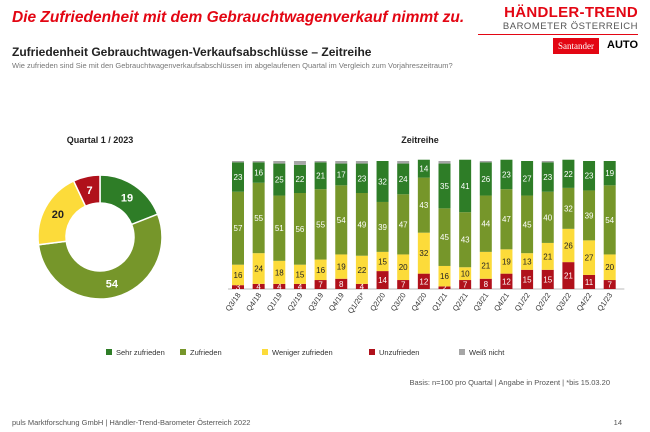 The height and width of the screenshot is (432, 650). I want to click on x-tick-label: Q2/20, so click(377, 302).